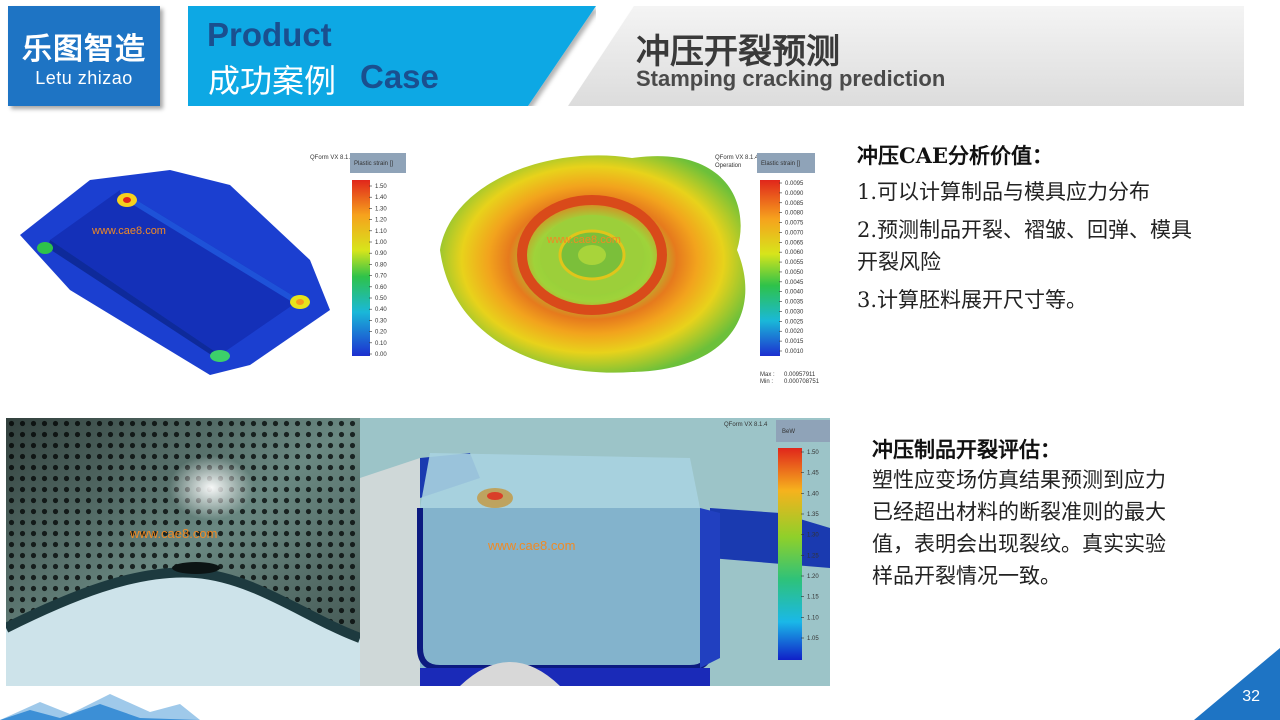  What do you see at coordinates (381, 288) in the screenshot?
I see `legend-tick-label: 0.60` at bounding box center [381, 288].